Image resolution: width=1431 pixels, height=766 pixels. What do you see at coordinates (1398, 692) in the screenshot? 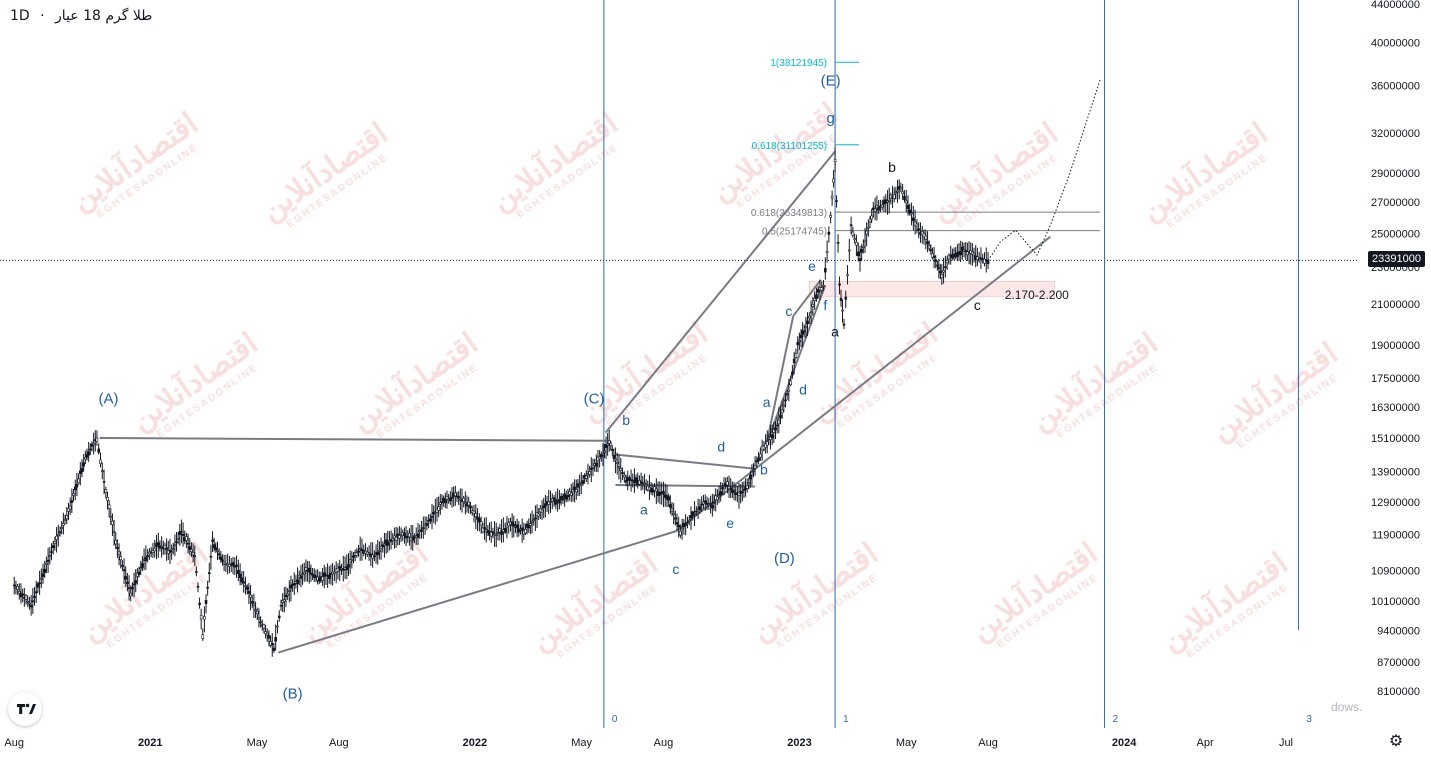
I see `y-tick-label: 8100000` at bounding box center [1398, 692].